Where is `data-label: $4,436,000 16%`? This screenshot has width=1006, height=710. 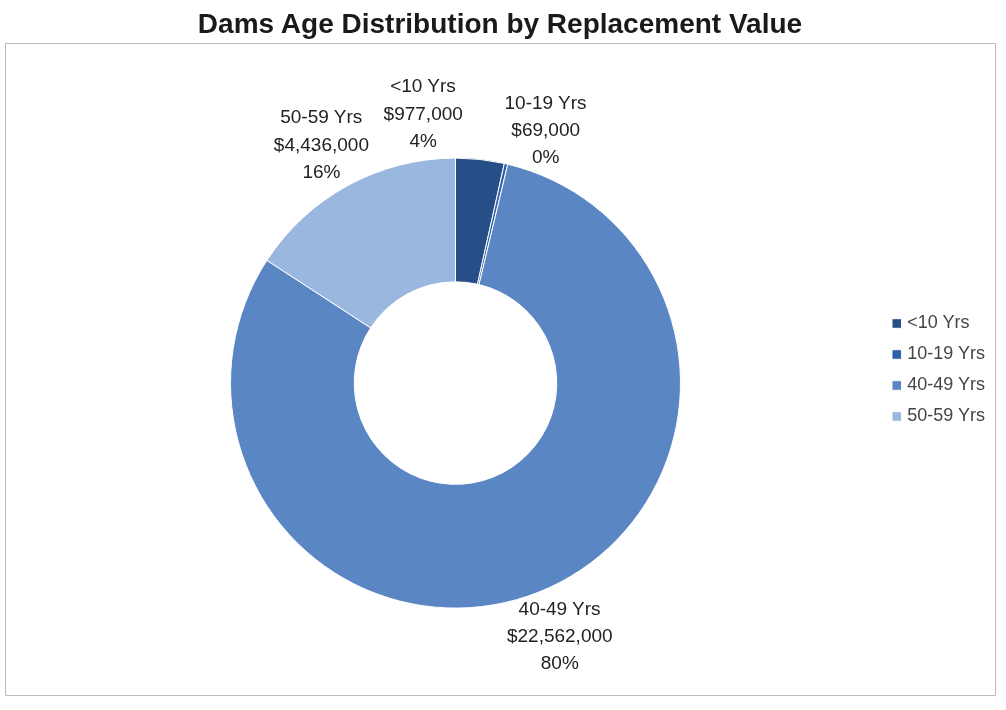 data-label: $4,436,000 16% is located at coordinates (321, 158).